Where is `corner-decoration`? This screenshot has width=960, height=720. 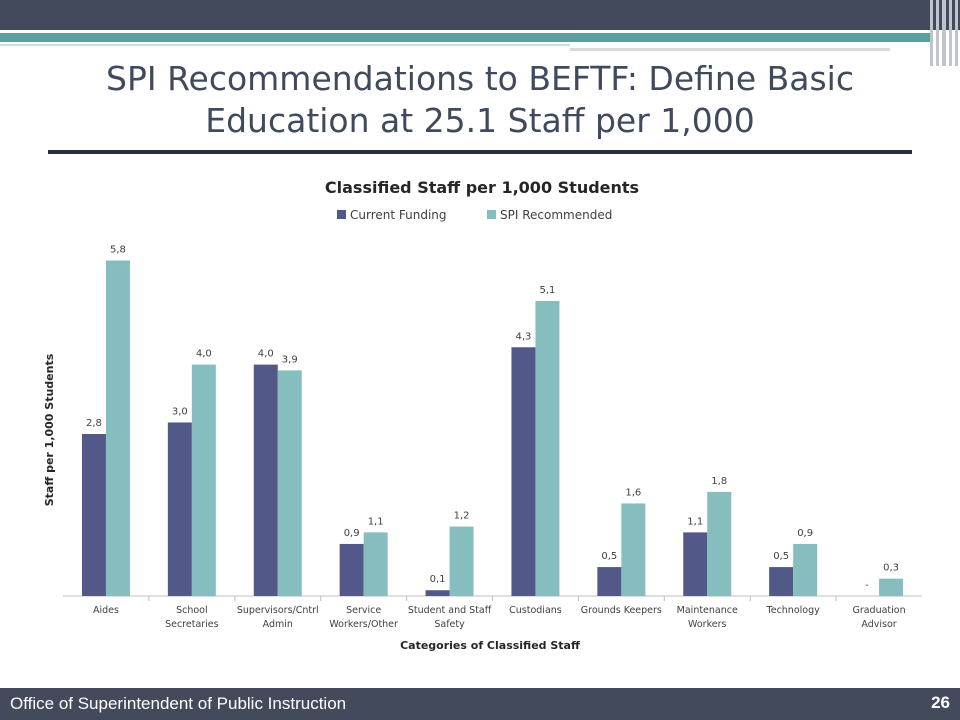
corner-decoration is located at coordinates (945, 33).